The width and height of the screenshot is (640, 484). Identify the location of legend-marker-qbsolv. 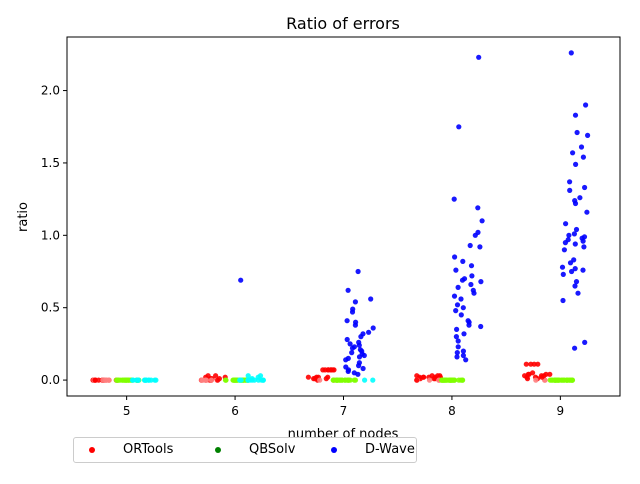
(218, 450).